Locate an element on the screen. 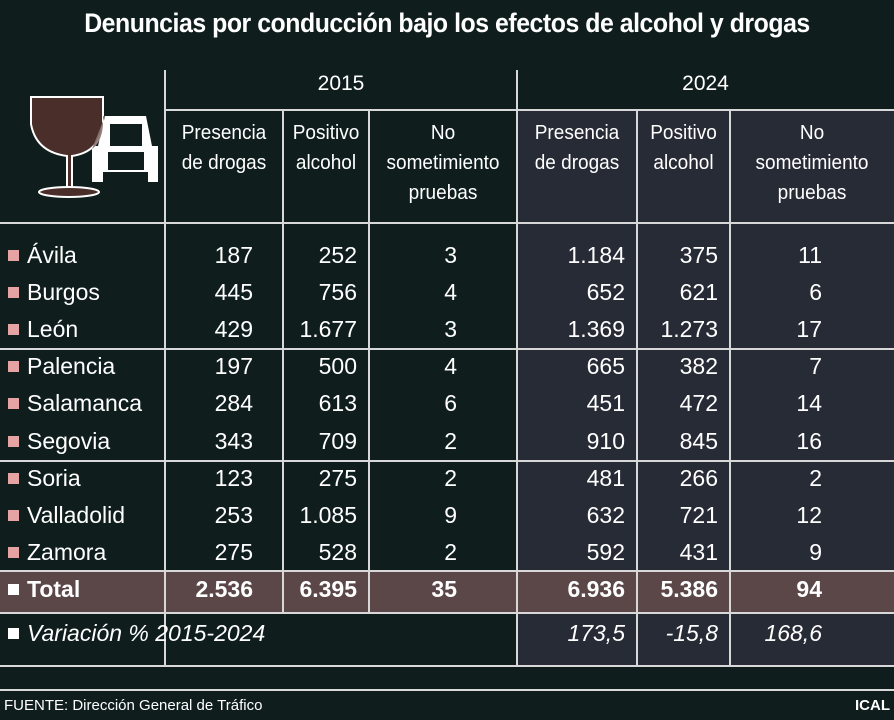  table-row: Ávila 187 252 3 1.184 375 11 is located at coordinates (447, 256).